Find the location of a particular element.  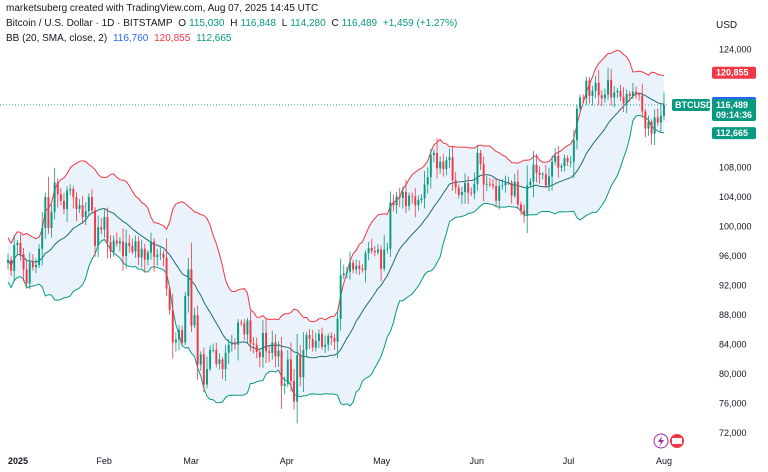

indicator-label: BB (20, SMA, close, 2) is located at coordinates (57, 38).